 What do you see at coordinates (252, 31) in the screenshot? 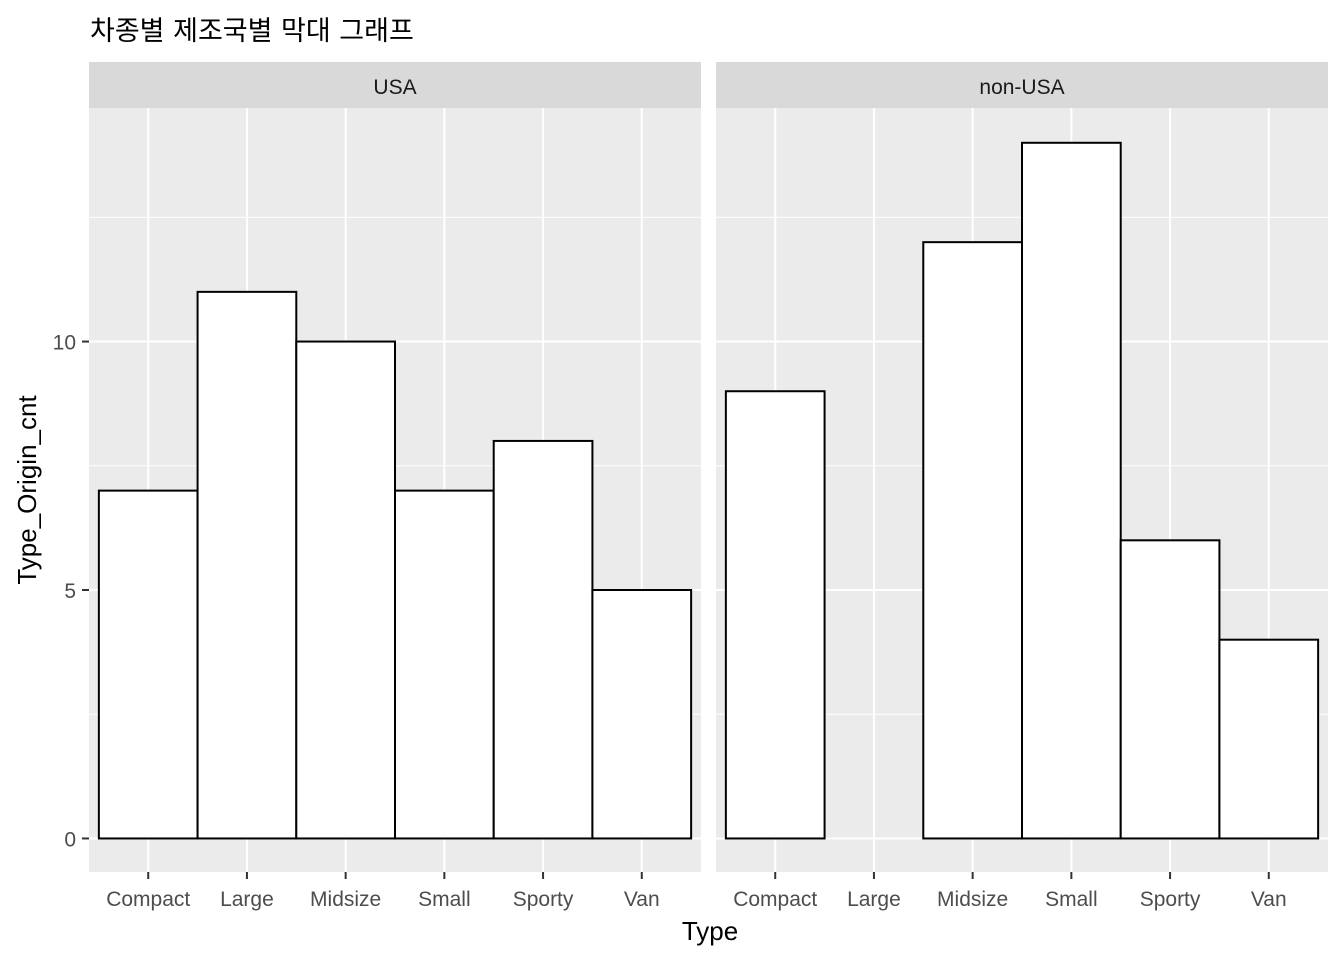
I see `chart-title: 차종별 제조국별 막대 그래프` at bounding box center [252, 31].